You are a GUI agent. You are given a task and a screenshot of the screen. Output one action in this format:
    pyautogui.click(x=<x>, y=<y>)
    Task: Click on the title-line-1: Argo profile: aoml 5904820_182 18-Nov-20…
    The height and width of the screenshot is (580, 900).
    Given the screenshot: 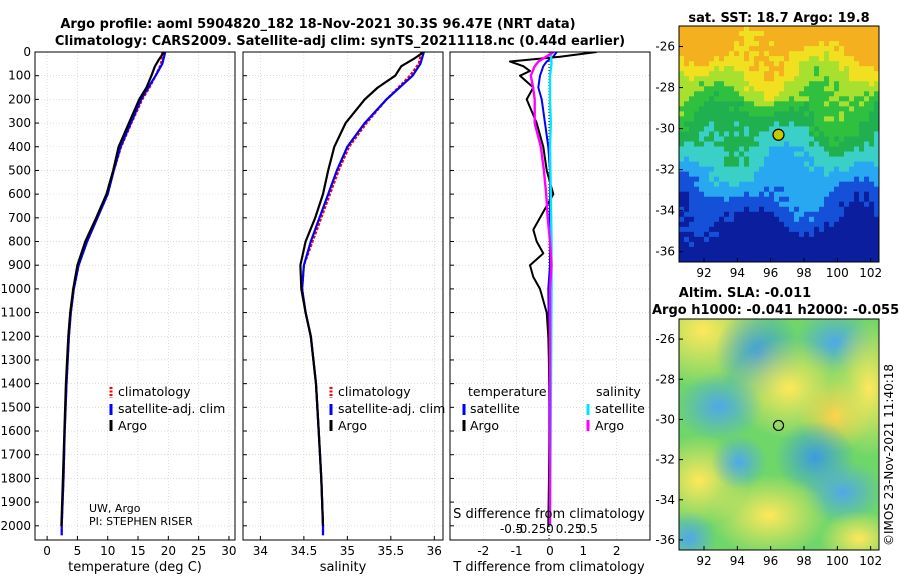 What is the action you would take?
    pyautogui.click(x=317, y=24)
    